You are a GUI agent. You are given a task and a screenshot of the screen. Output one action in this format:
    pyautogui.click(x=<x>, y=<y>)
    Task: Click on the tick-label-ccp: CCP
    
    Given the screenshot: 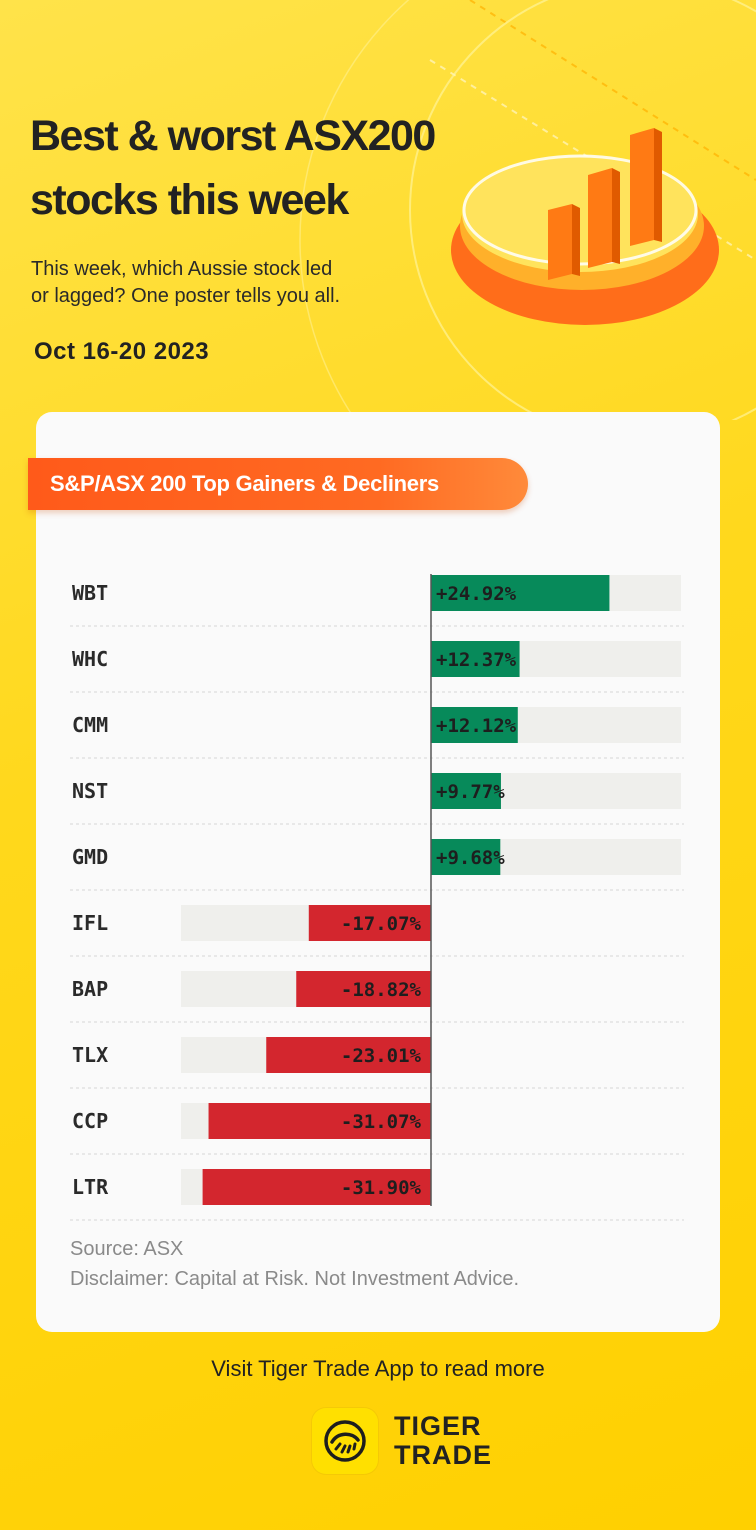 What is the action you would take?
    pyautogui.click(x=90, y=1121)
    